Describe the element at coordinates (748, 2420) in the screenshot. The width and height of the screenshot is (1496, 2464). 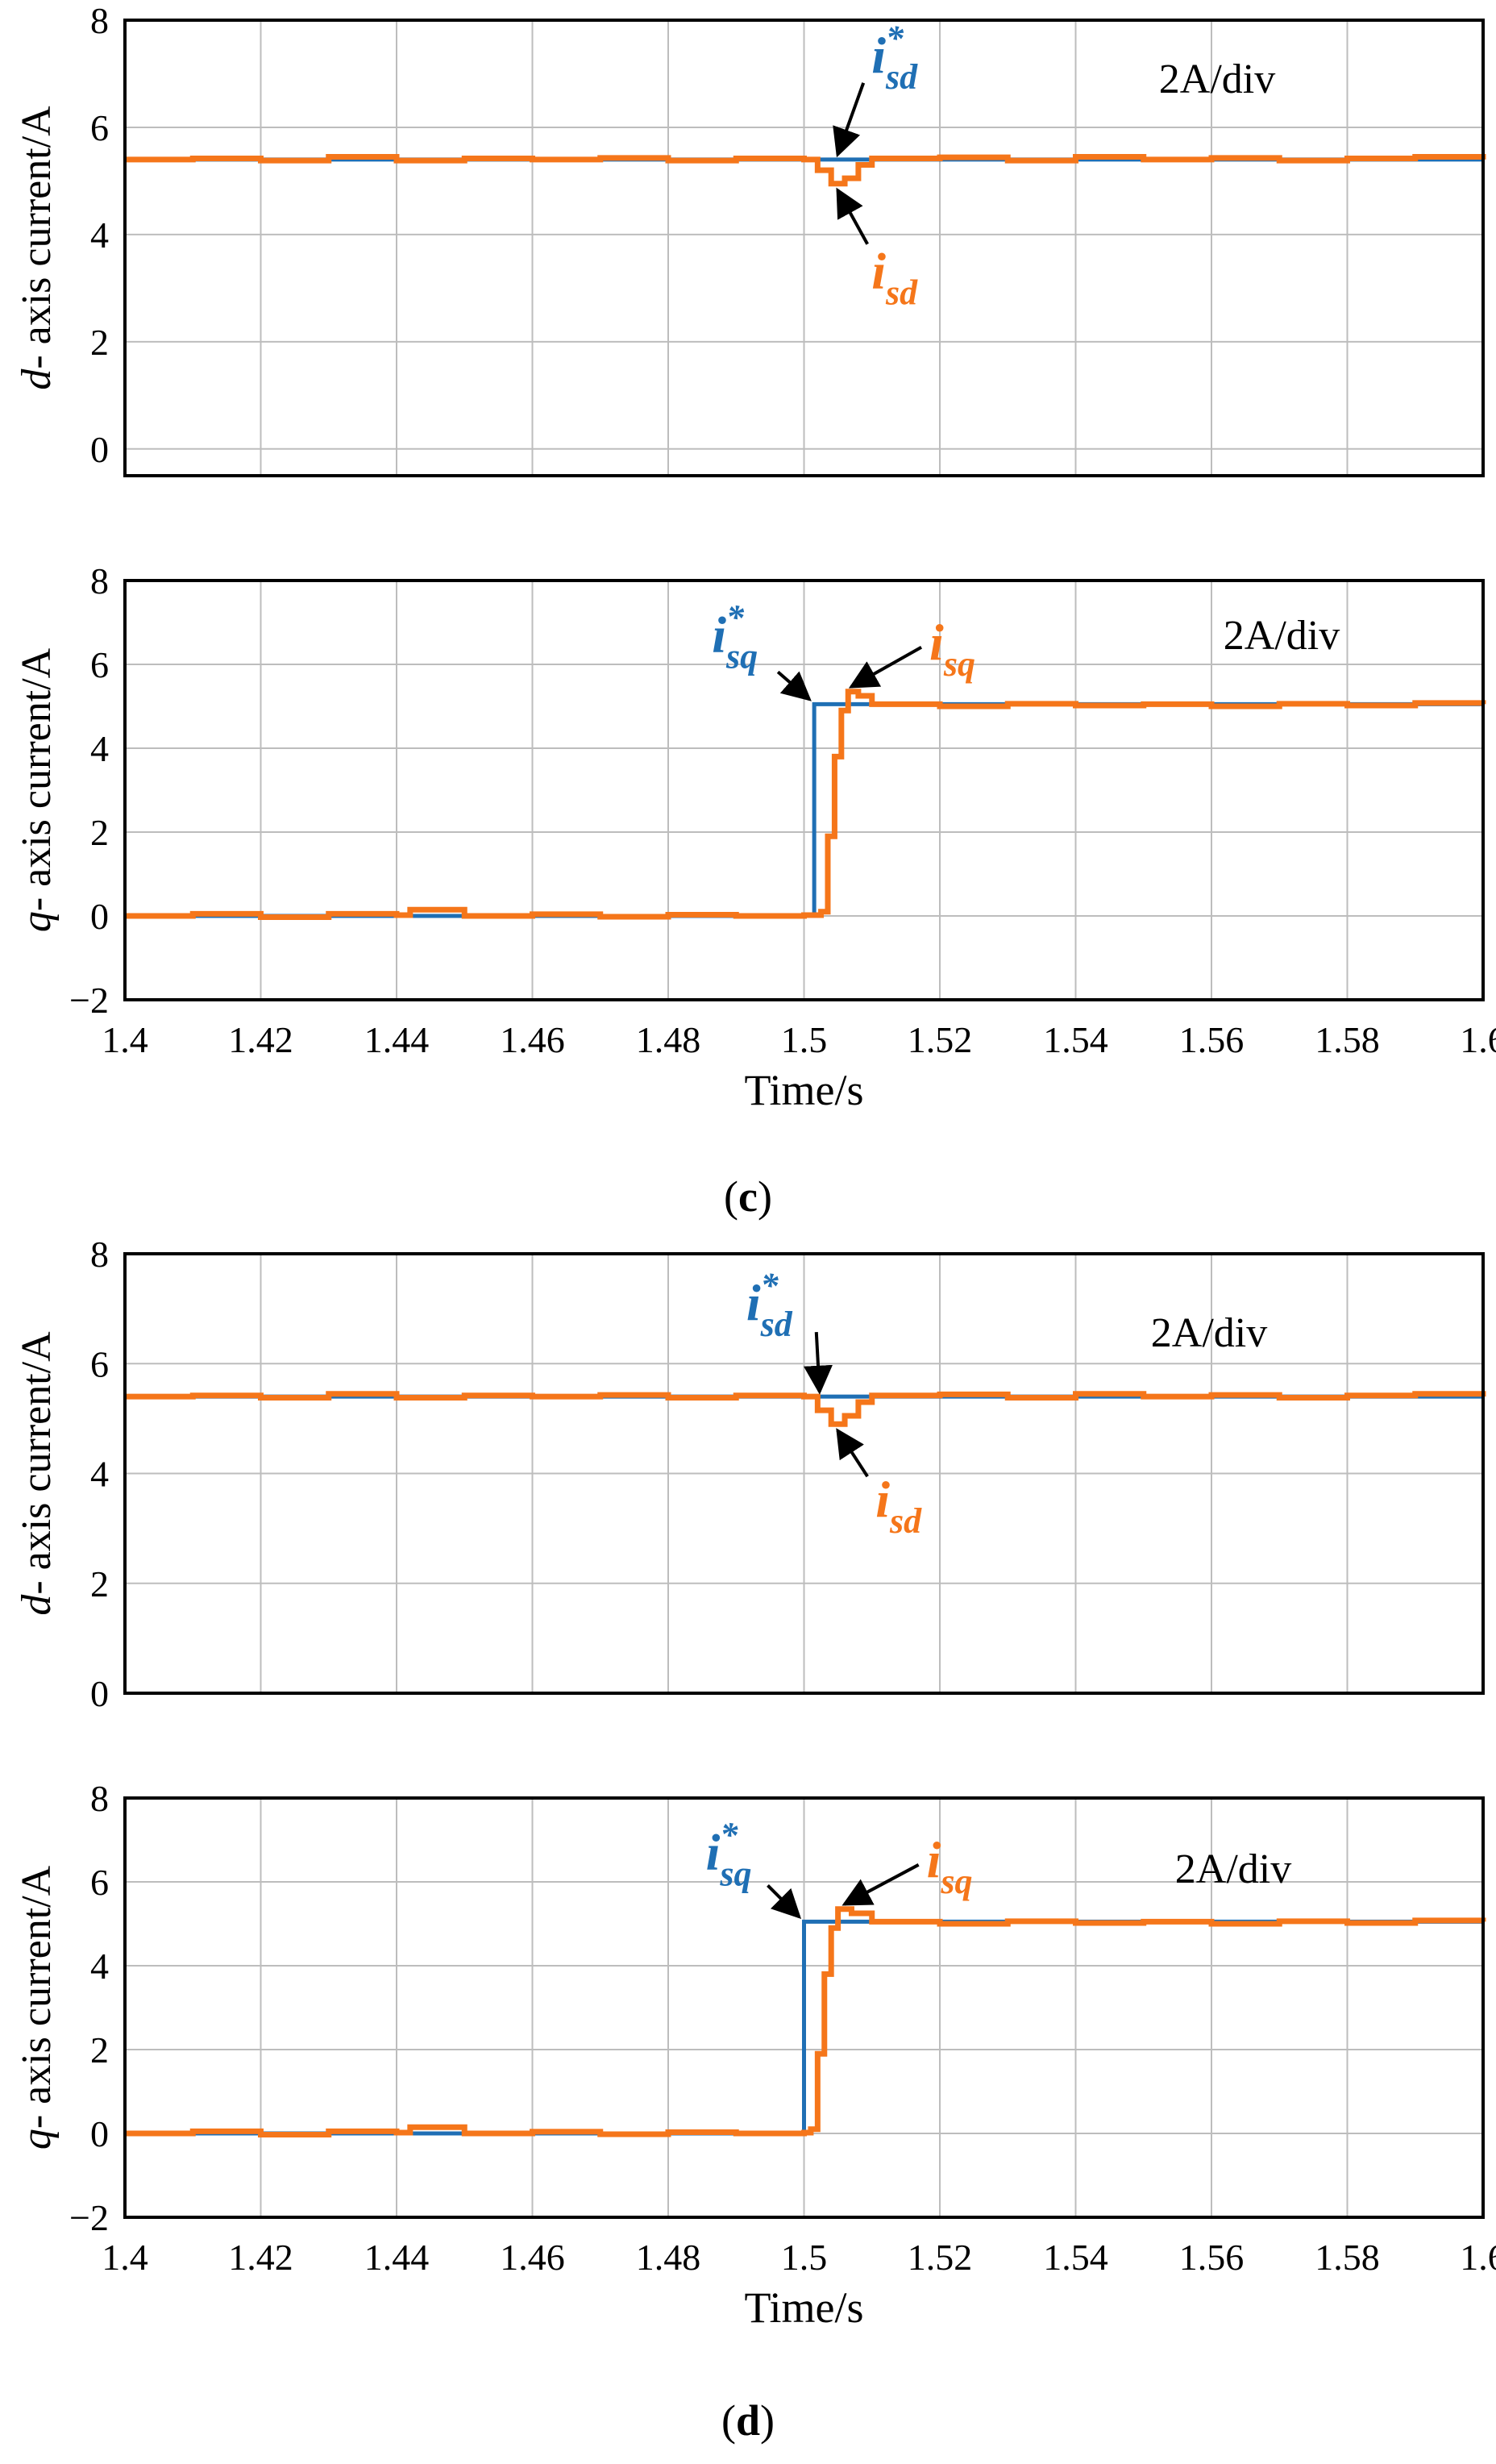
I see `panel-label-d: (d)` at that location.